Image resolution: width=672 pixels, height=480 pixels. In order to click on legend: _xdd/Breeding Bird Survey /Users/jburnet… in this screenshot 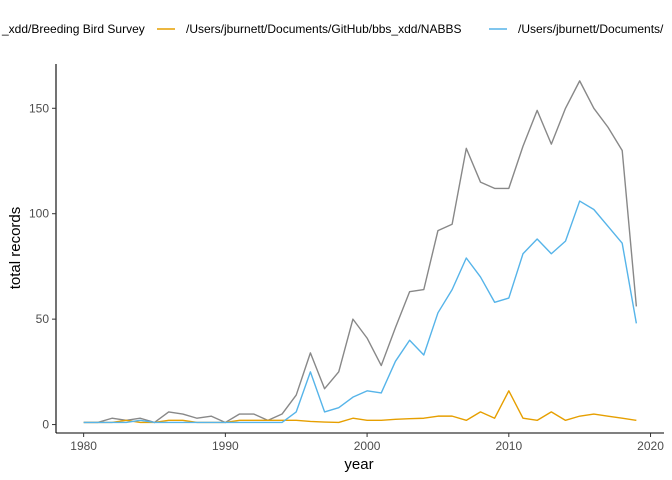, I will do `click(332, 29)`.